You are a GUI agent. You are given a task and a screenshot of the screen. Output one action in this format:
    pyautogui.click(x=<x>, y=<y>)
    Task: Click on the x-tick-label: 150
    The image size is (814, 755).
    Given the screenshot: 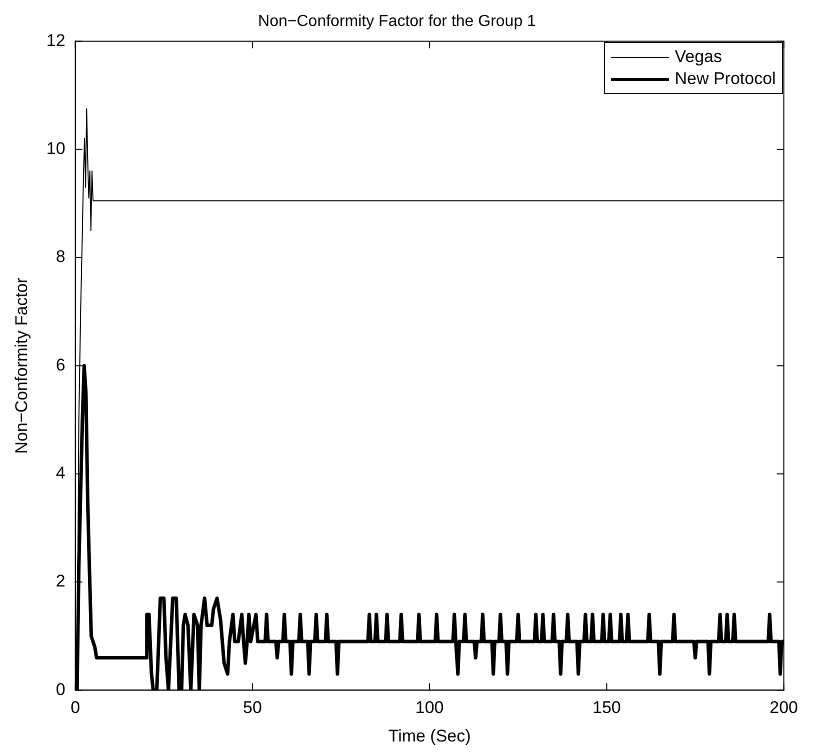 What is the action you would take?
    pyautogui.click(x=606, y=708)
    